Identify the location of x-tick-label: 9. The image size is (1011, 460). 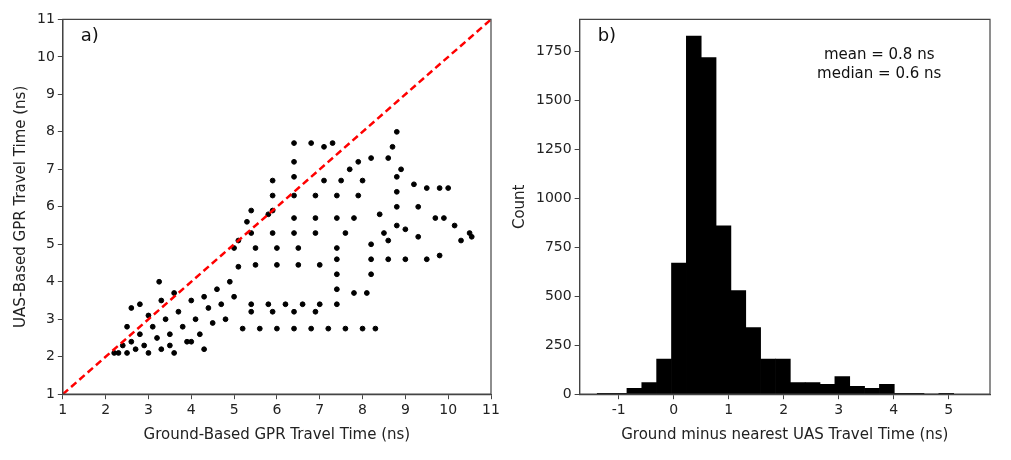
(405, 409).